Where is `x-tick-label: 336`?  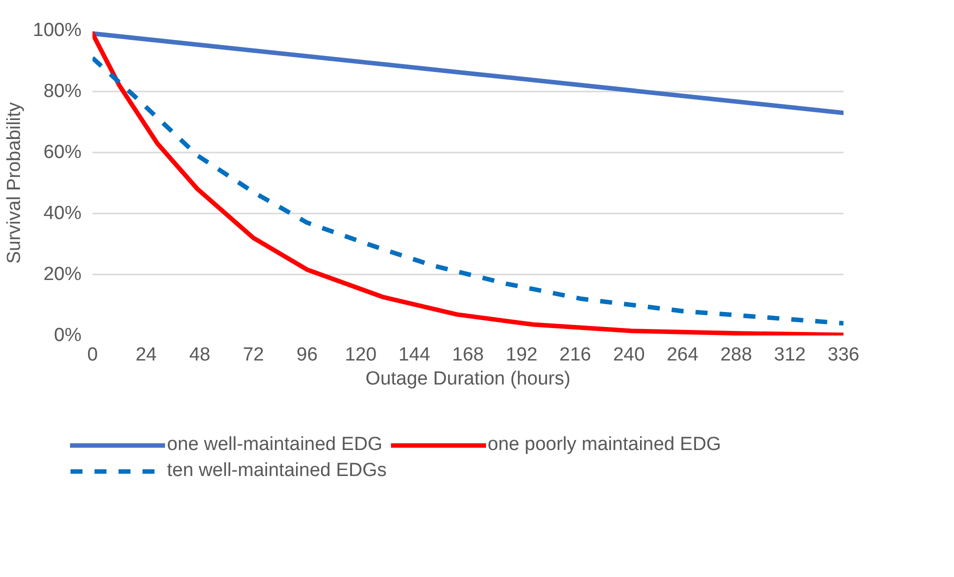 x-tick-label: 336 is located at coordinates (844, 355).